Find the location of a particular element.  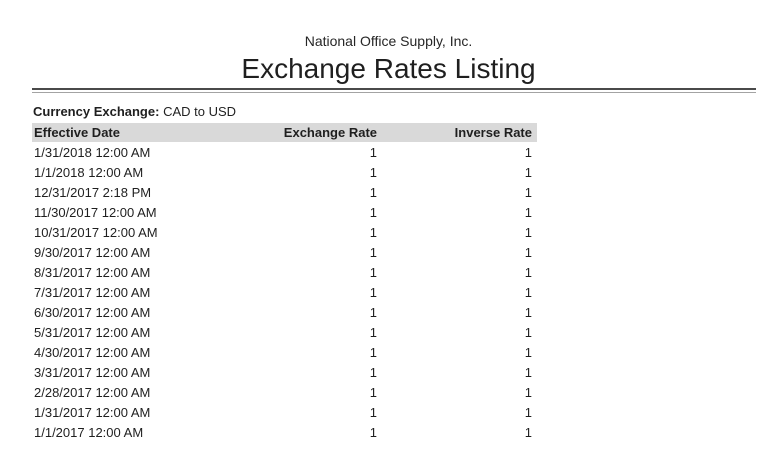

header-divider is located at coordinates (394, 90).